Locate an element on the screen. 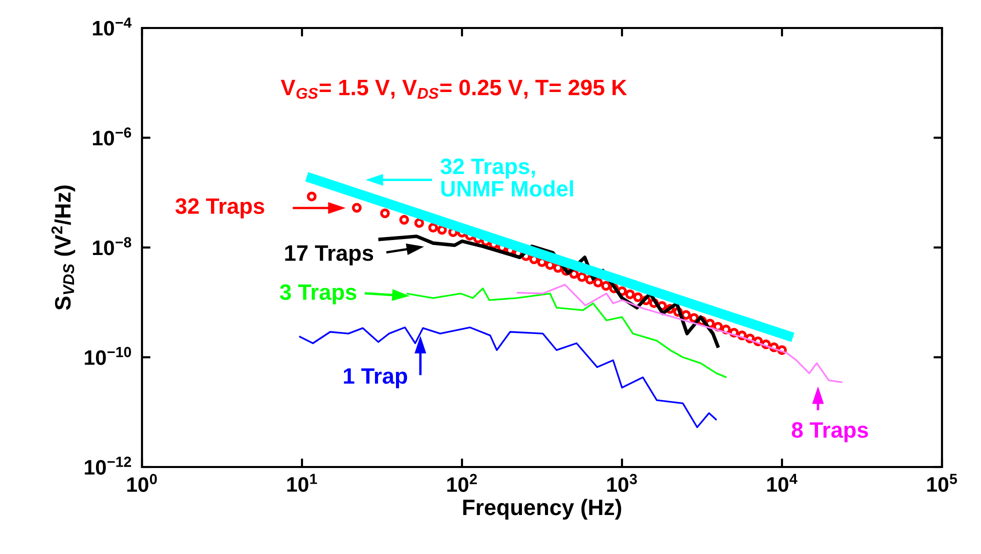  series-label: 32 Traps, UNMF Model is located at coordinates (506, 177).